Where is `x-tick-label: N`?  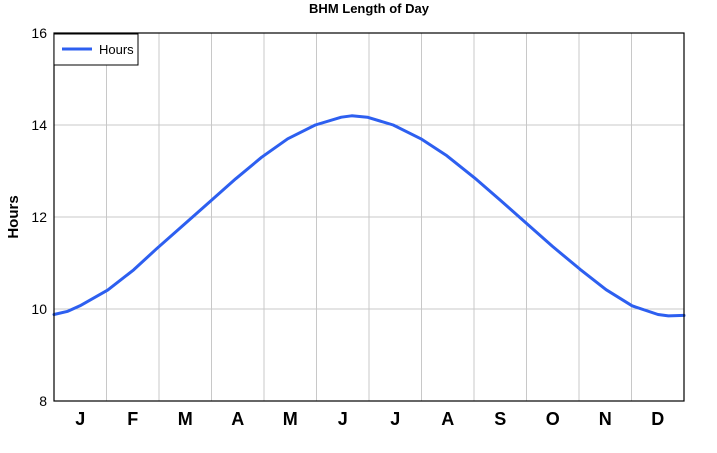
x-tick-label: N is located at coordinates (605, 419).